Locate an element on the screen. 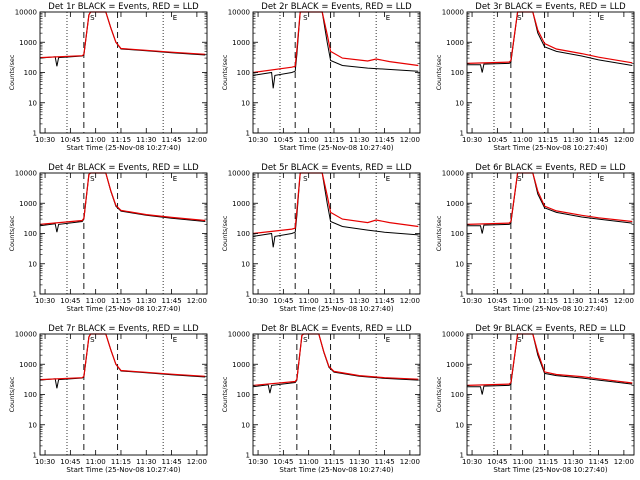 The image size is (640, 480). panel-title: Det 5r BLACK = Events, RED = LLD is located at coordinates (336, 168).